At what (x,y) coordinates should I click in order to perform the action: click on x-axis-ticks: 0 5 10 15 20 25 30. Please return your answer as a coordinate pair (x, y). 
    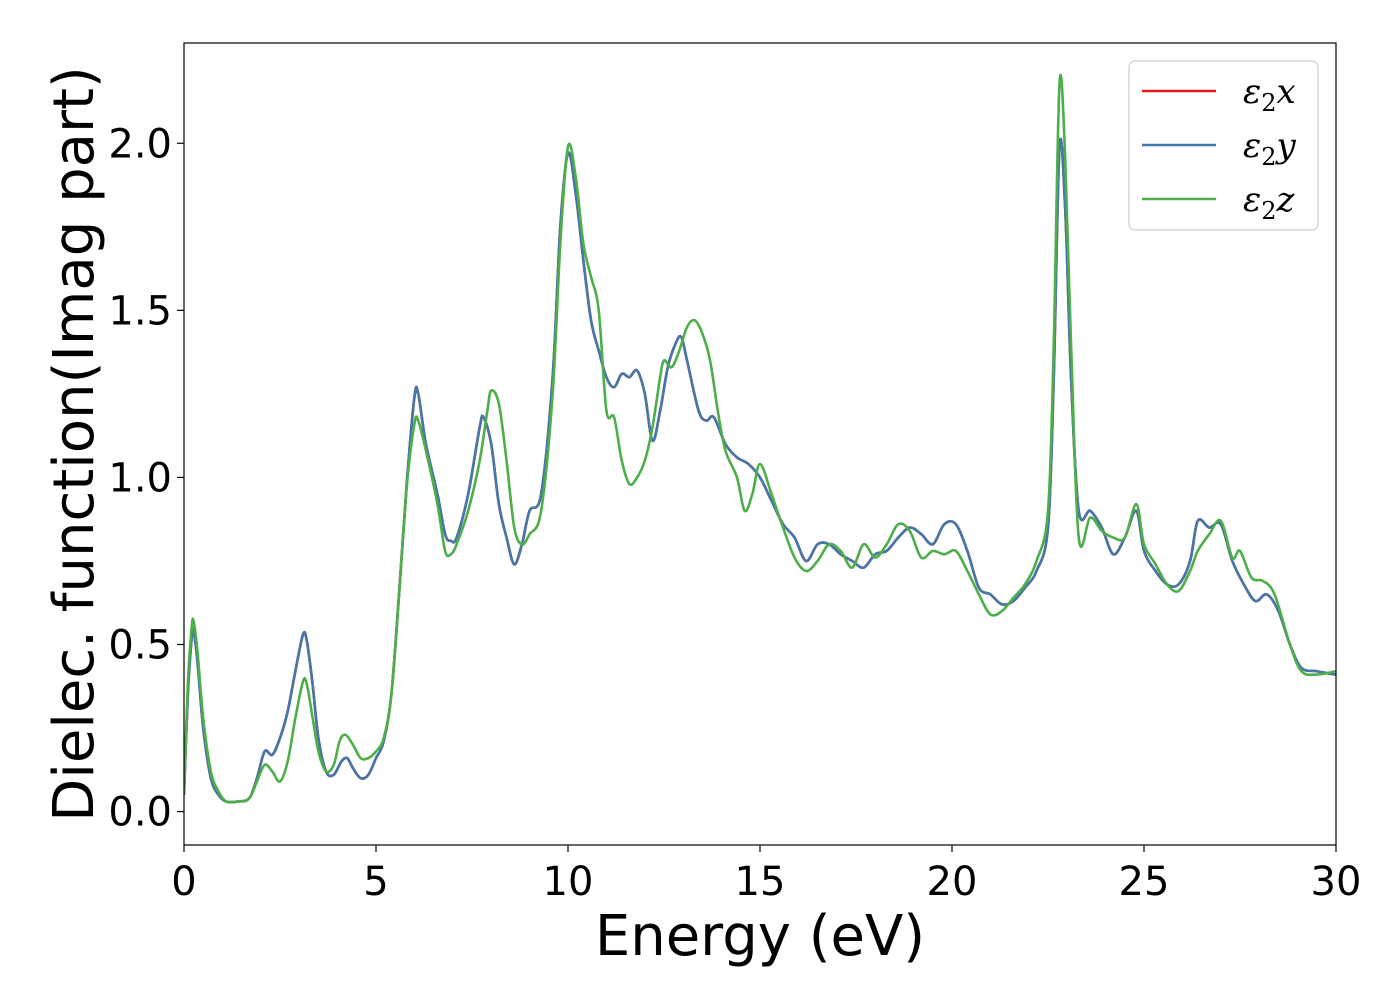
    Looking at the image, I should click on (766, 875).